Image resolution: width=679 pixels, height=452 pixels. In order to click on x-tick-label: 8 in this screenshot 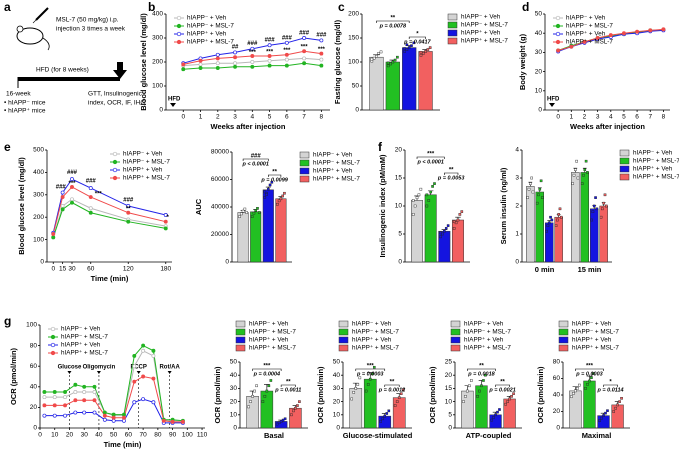, I will do `click(664, 117)`.